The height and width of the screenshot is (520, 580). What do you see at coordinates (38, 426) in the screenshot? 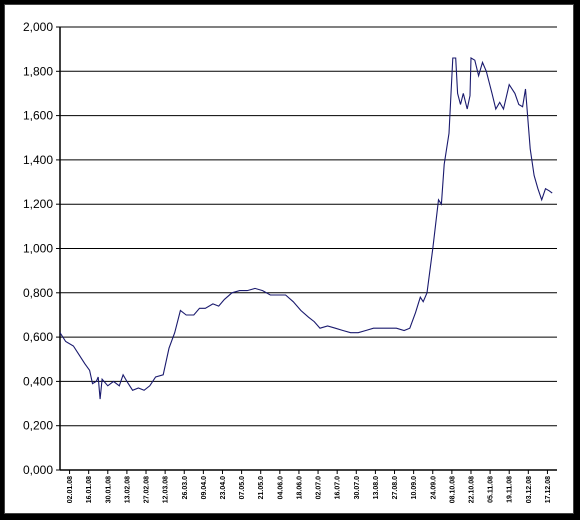
I see `y-tick-label: 0,200` at bounding box center [38, 426].